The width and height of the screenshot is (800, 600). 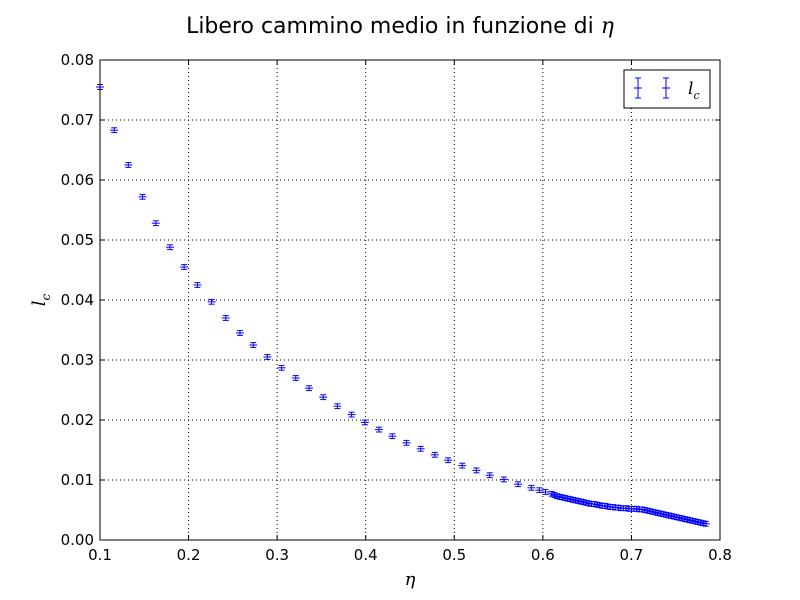 I want to click on y-tick-label: 0.06, so click(x=77, y=180).